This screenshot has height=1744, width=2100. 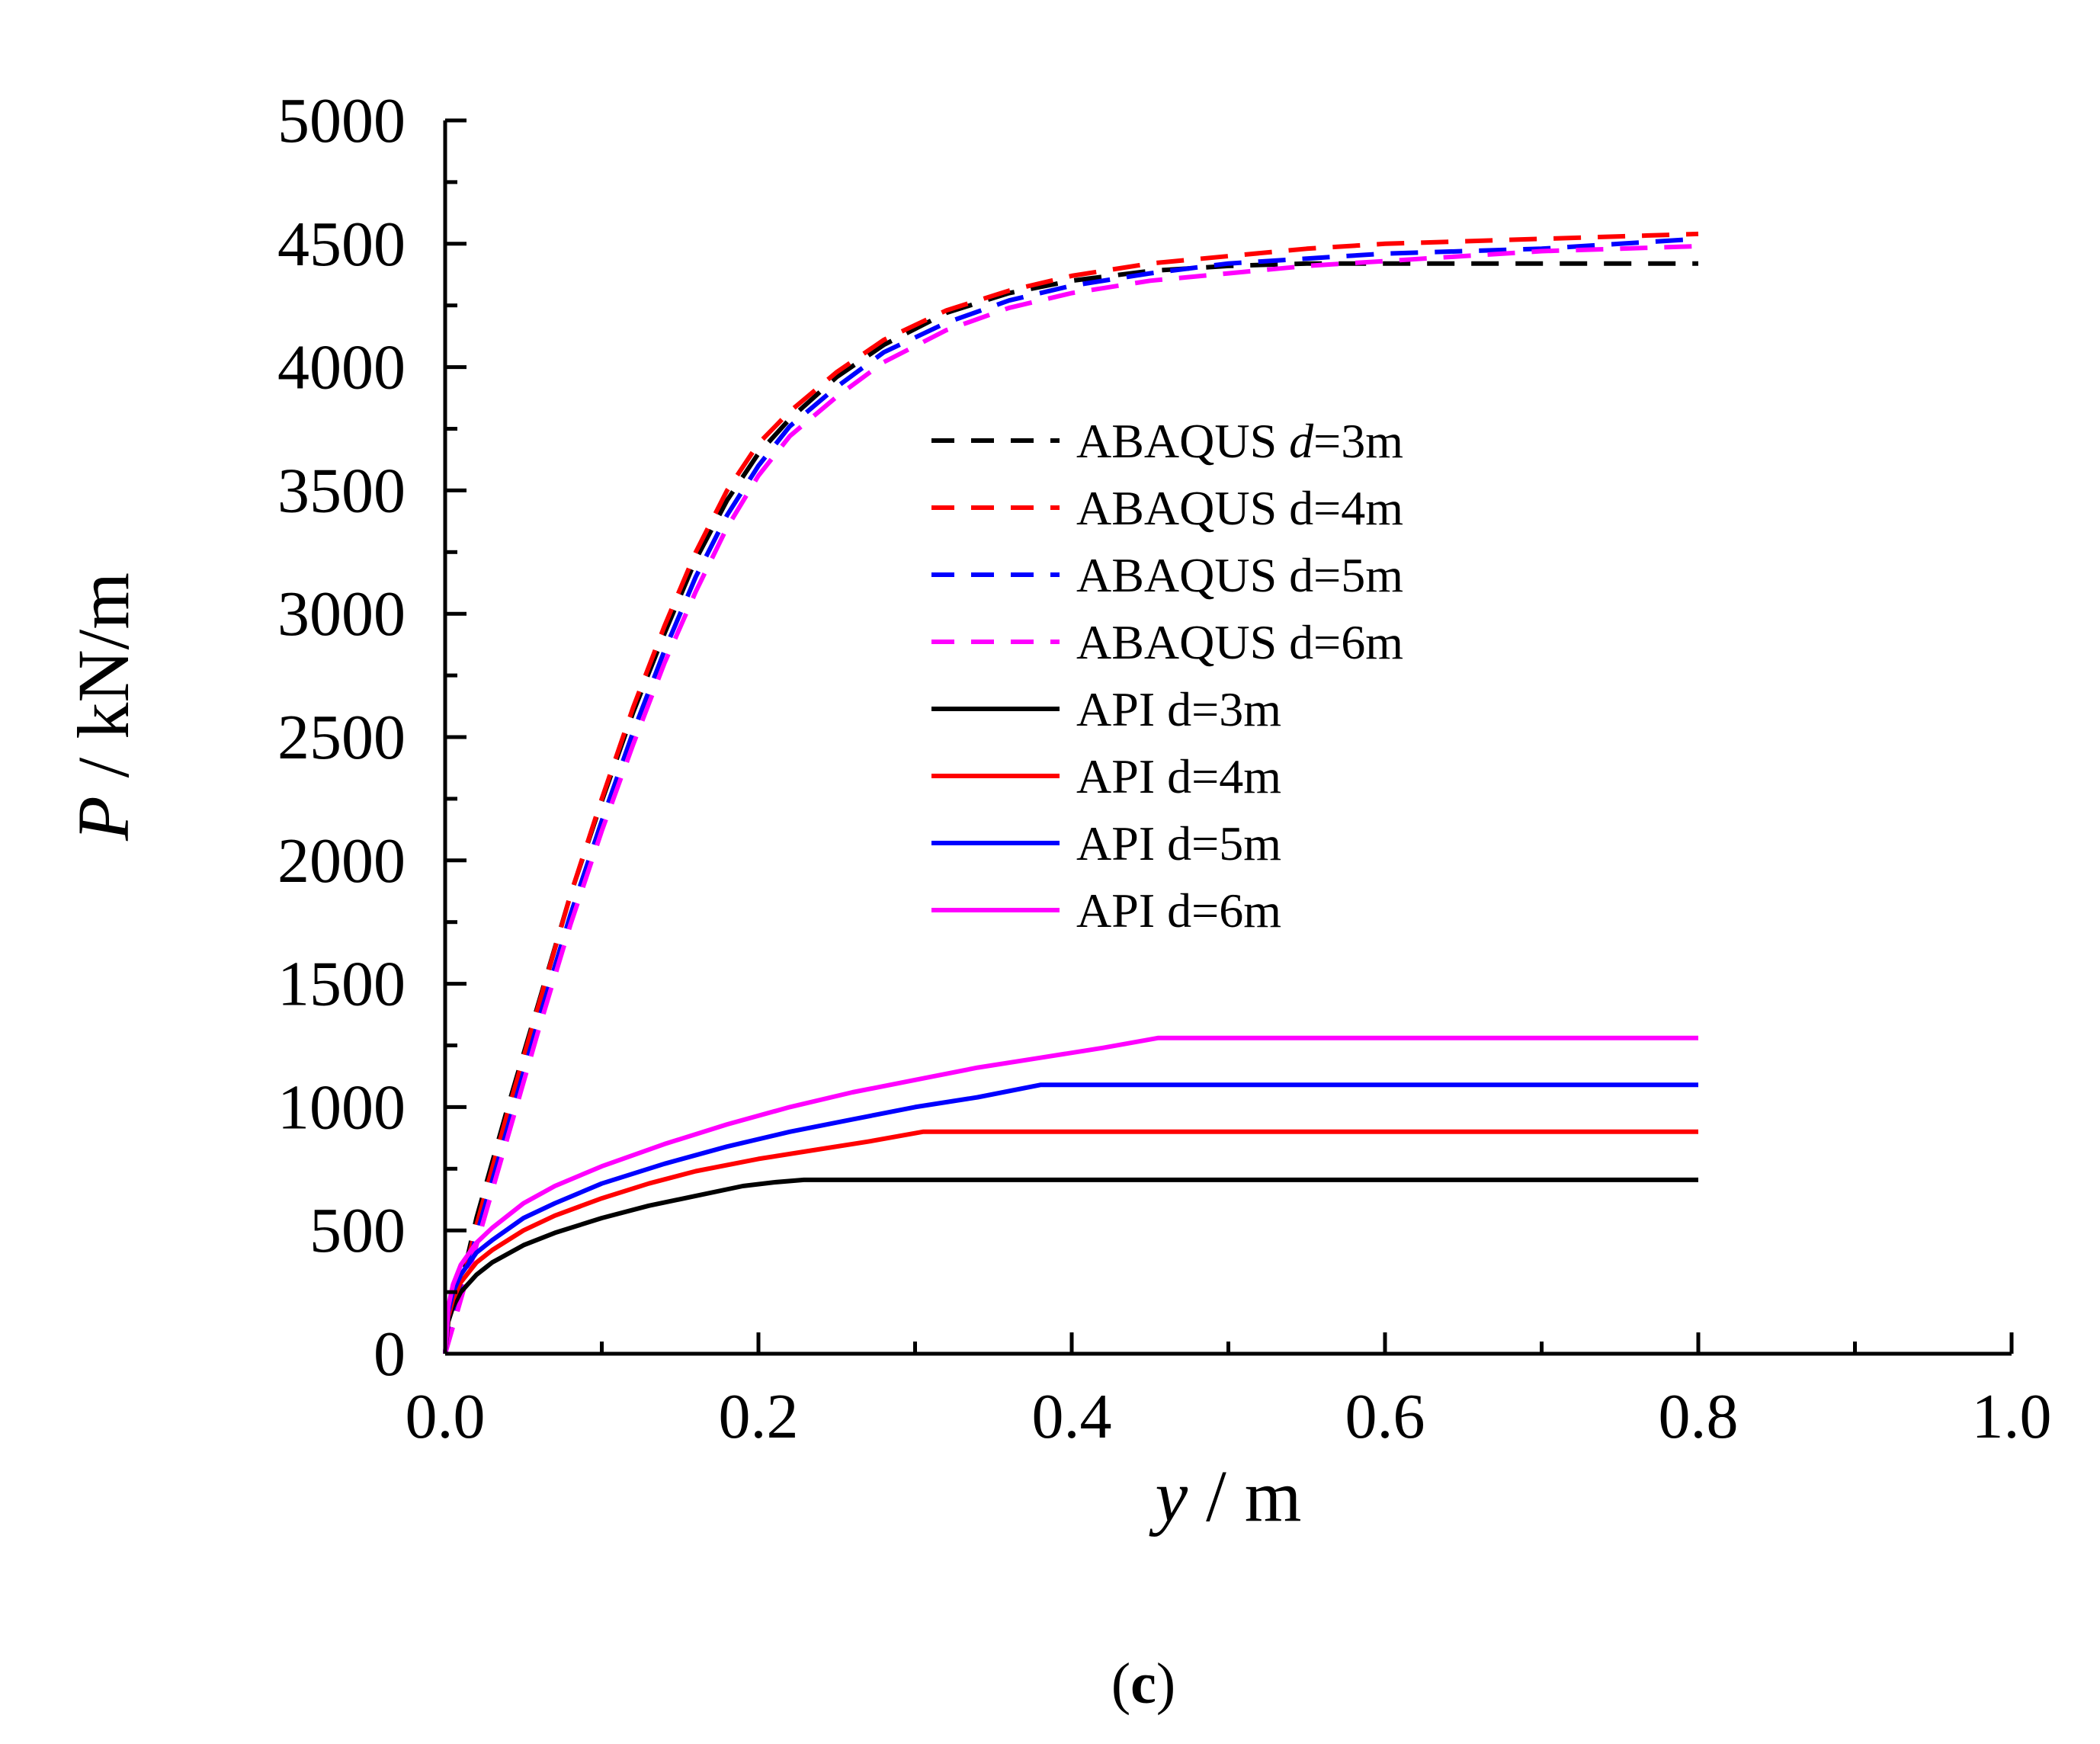 I want to click on figure-caption: (c), so click(x=1143, y=1684).